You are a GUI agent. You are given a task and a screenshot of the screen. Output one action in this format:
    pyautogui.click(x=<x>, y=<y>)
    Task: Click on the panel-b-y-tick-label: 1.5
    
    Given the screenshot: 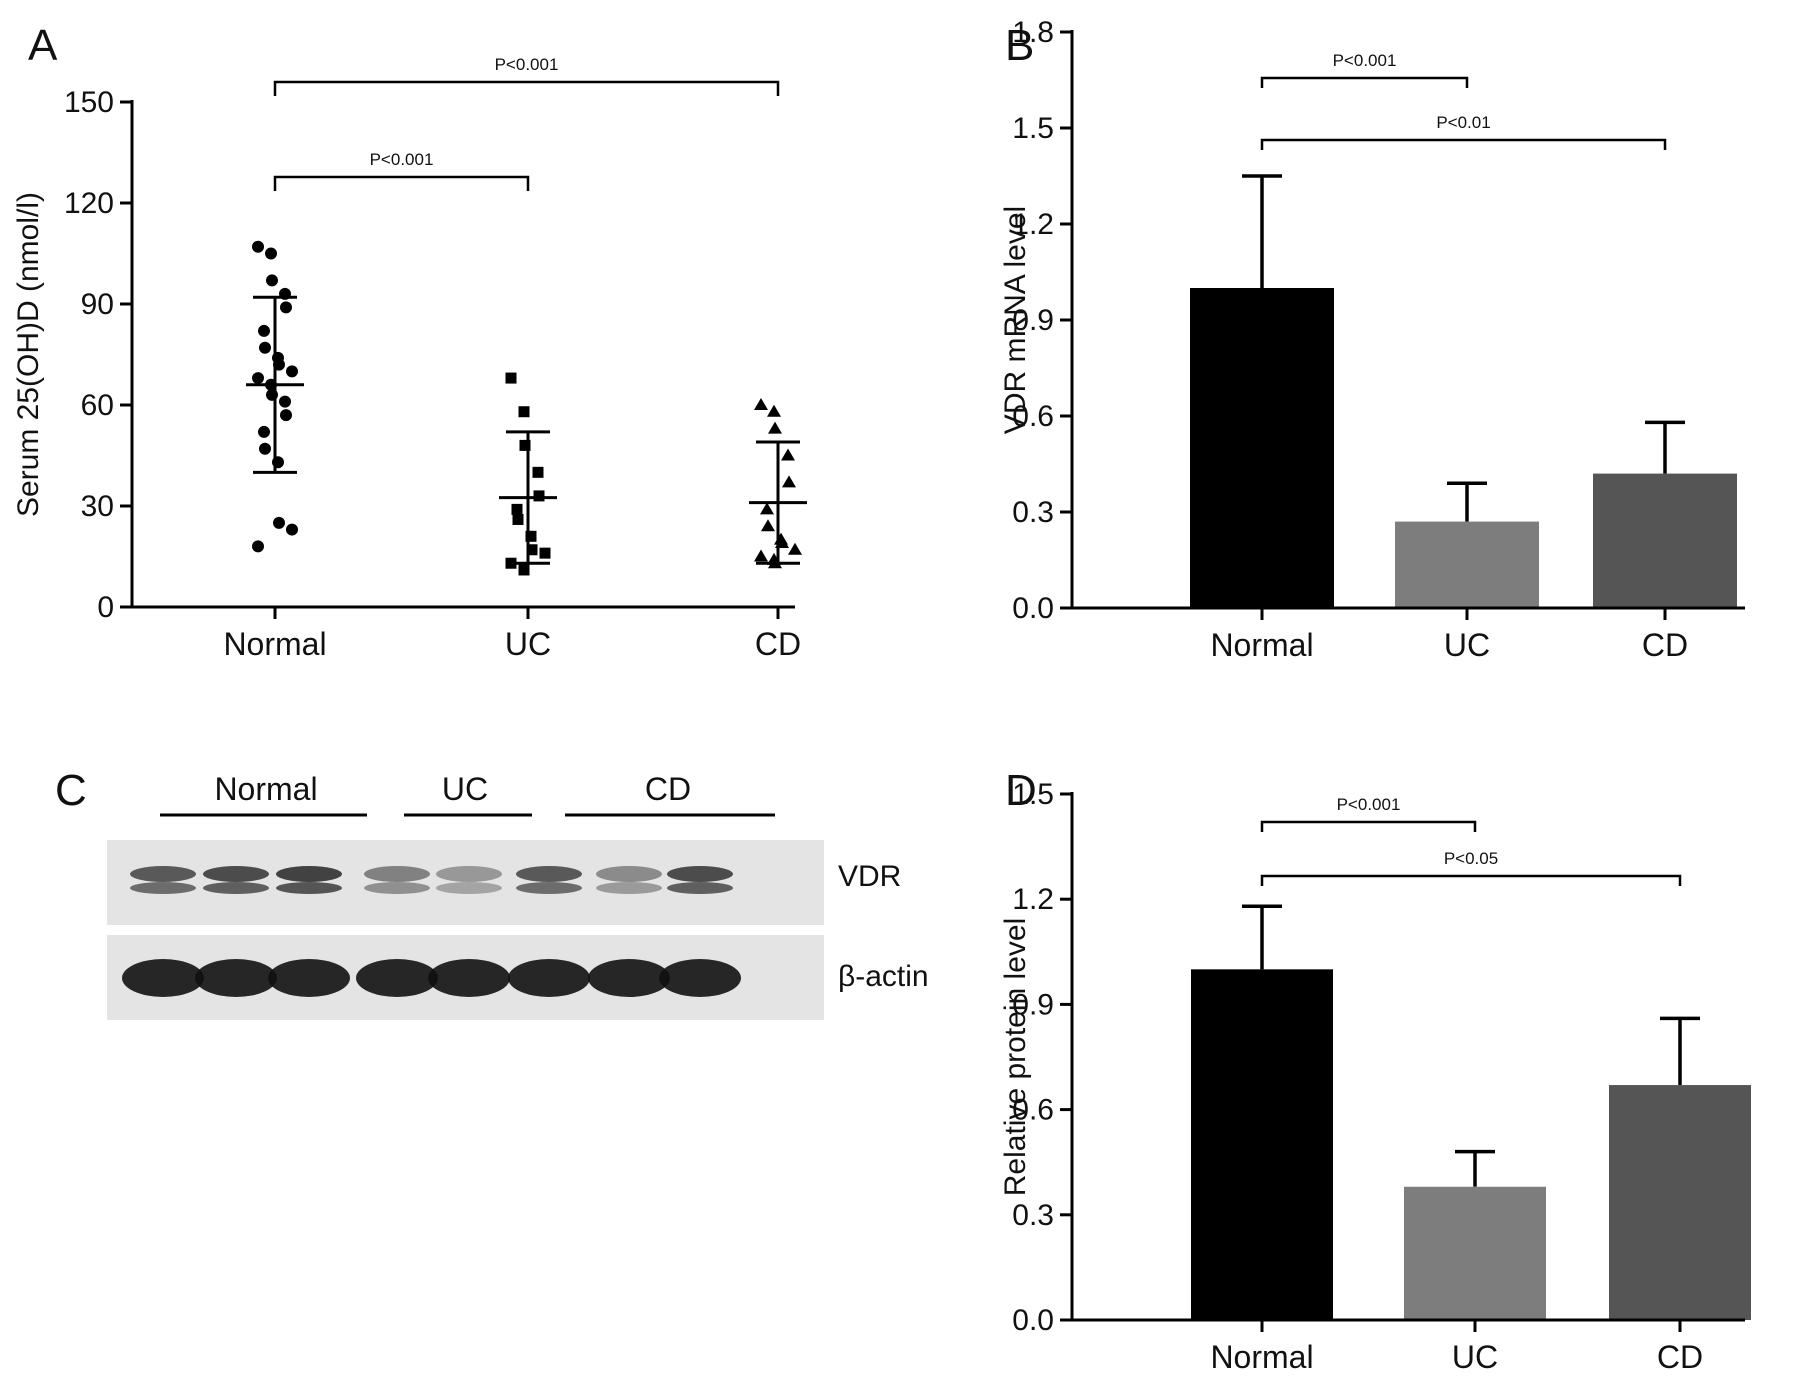 What is the action you would take?
    pyautogui.click(x=1033, y=128)
    